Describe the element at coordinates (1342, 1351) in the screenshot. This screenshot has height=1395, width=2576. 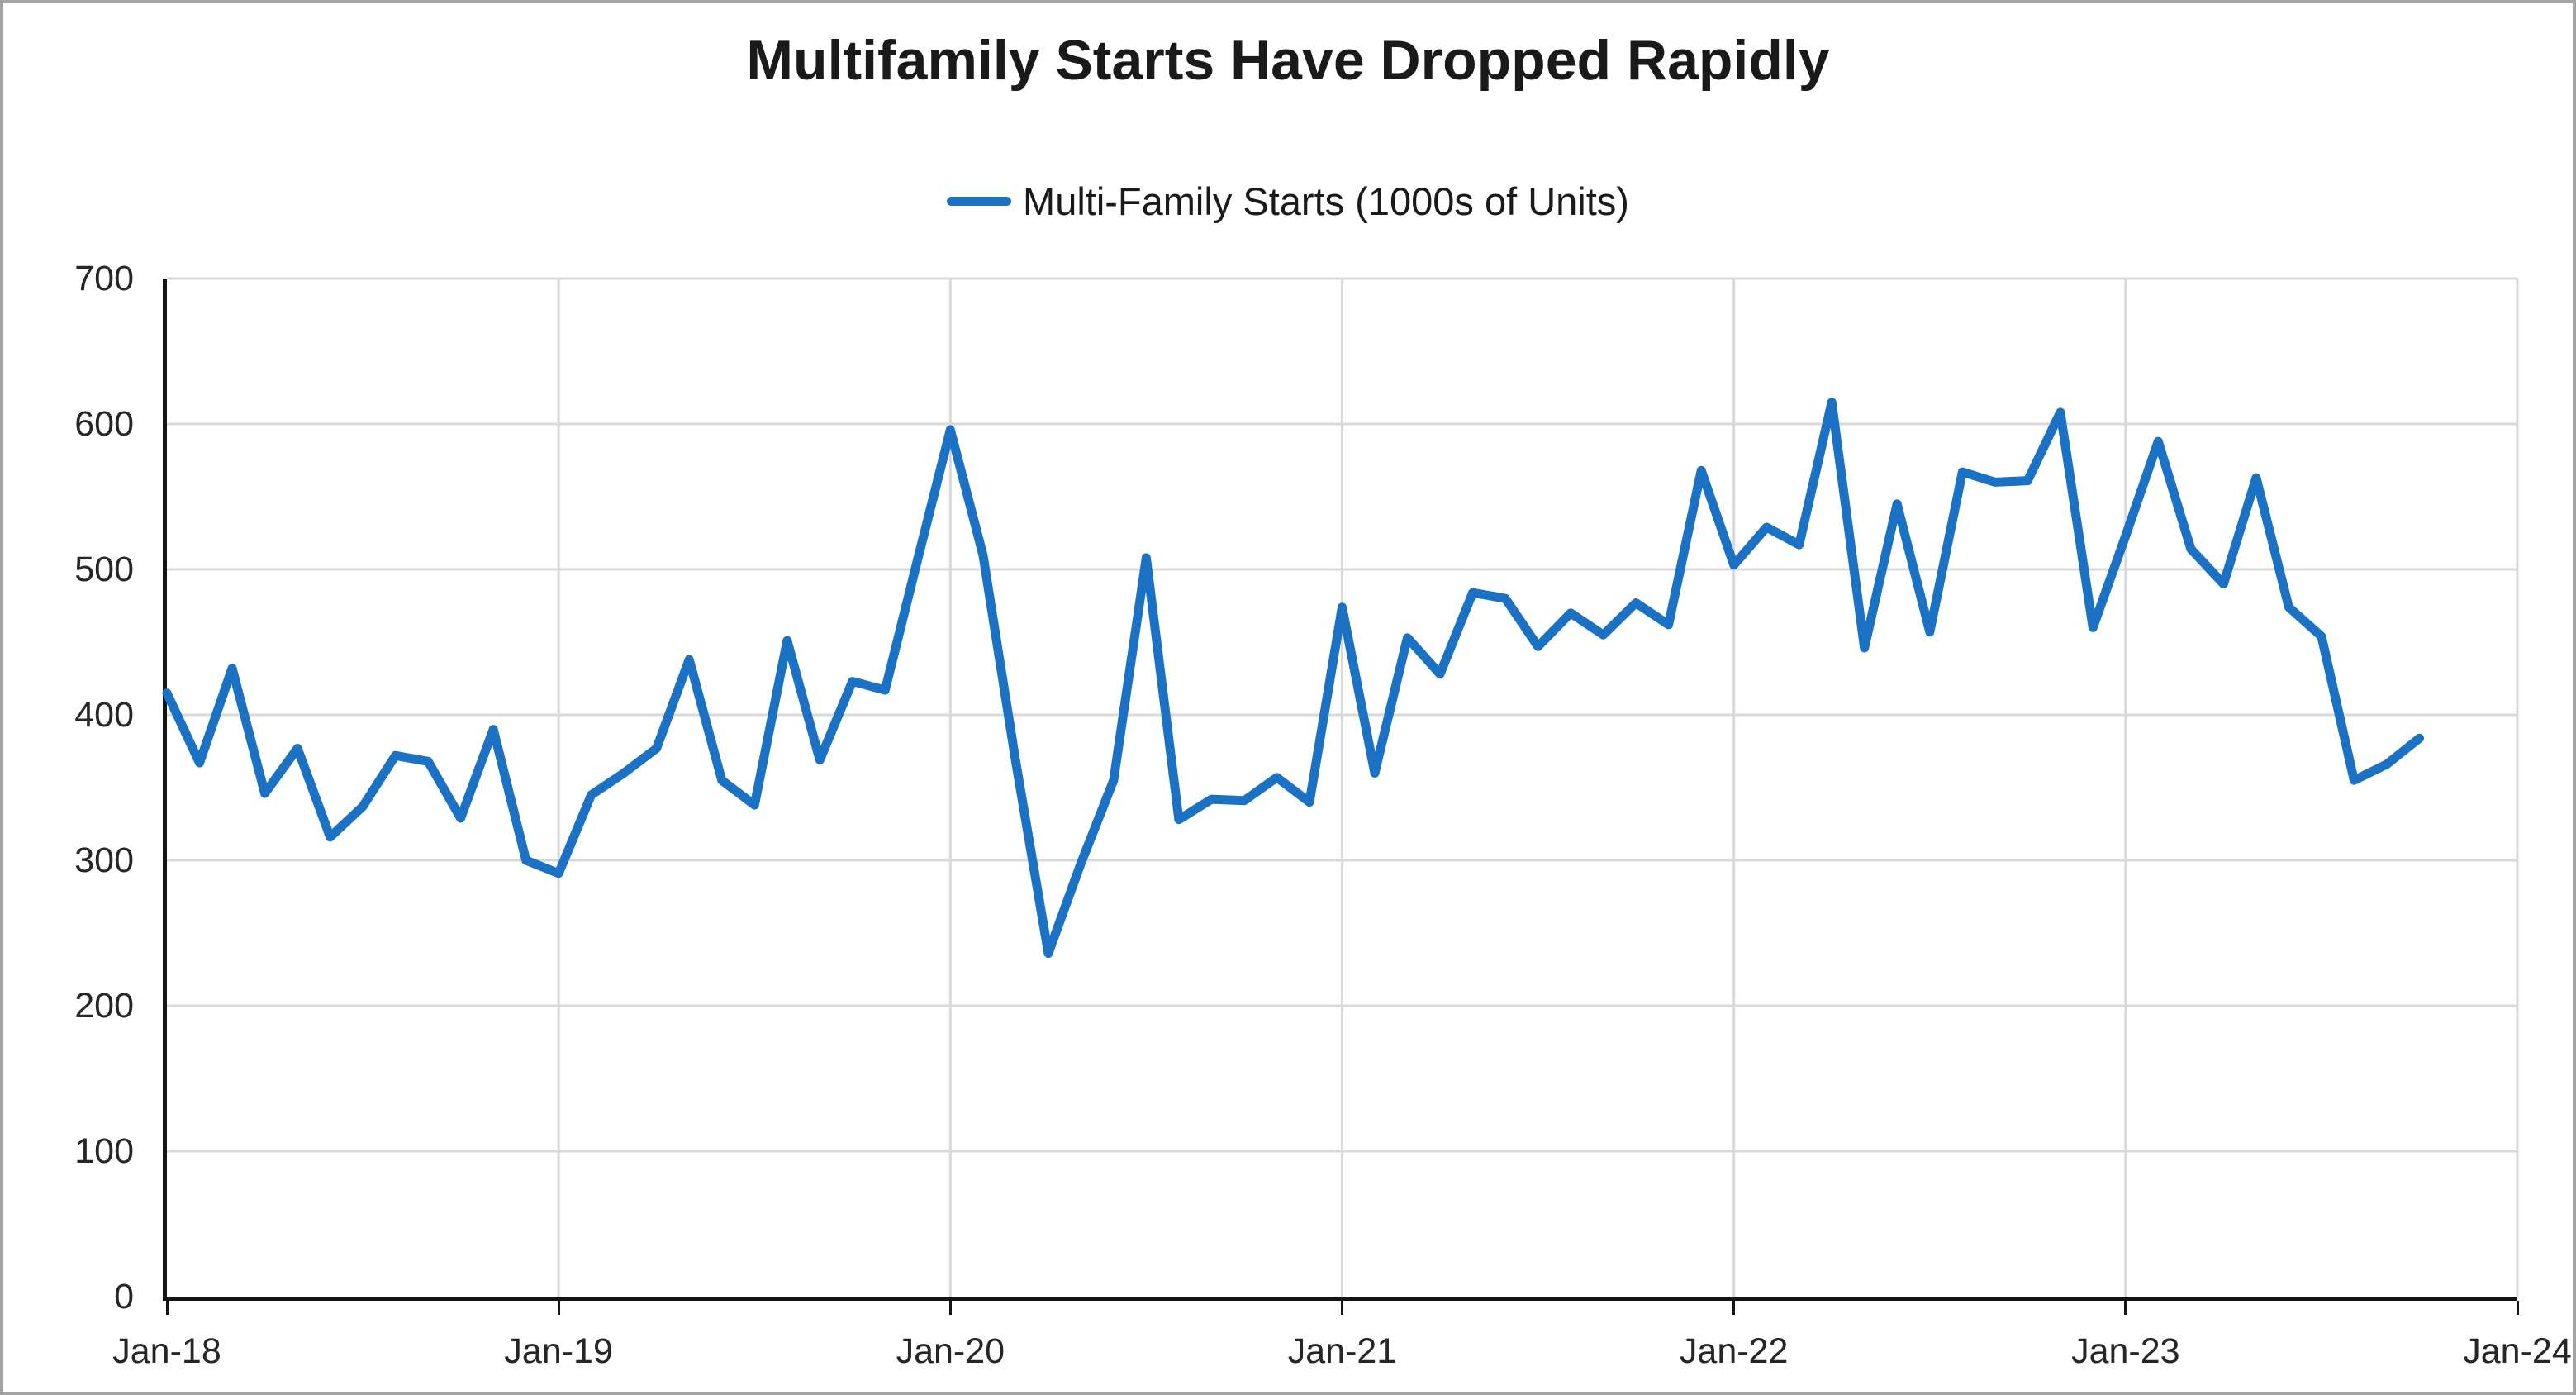
I see `x-axis-tick-label: Jan-21` at that location.